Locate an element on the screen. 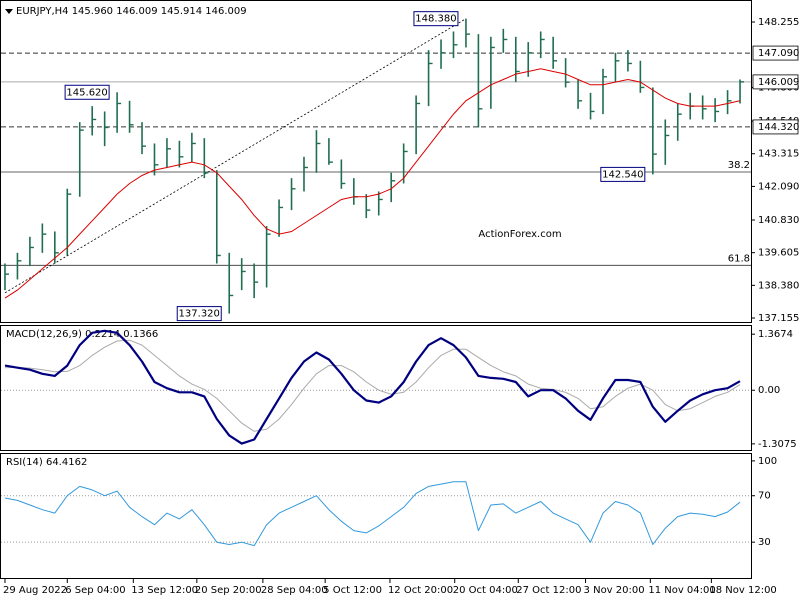 This screenshot has width=800, height=600. fib-label: 61.8 is located at coordinates (739, 258).